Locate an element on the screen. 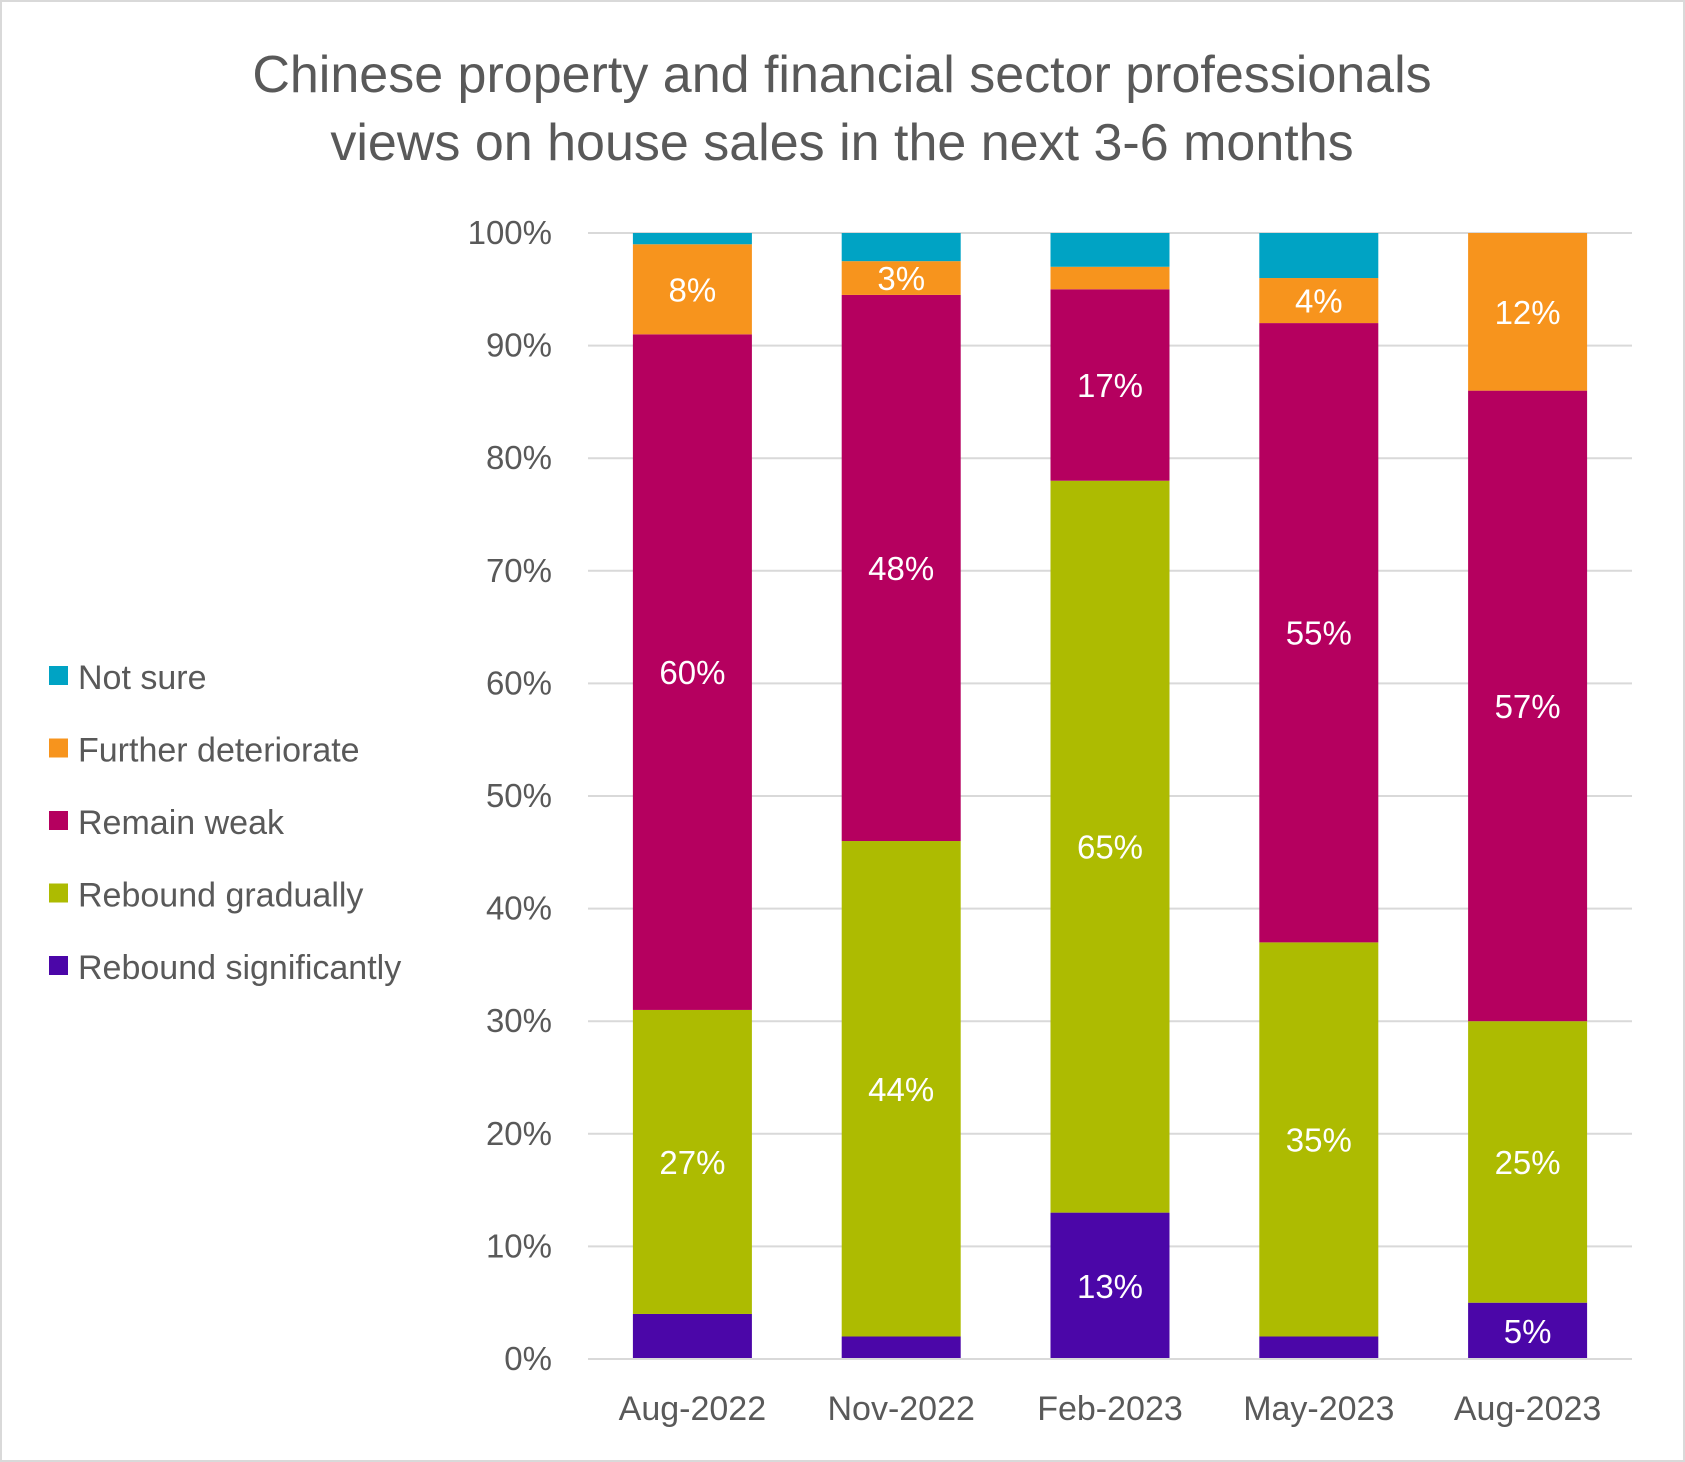 The height and width of the screenshot is (1462, 1685). legend-item: Rebound significantly is located at coordinates (225, 968).